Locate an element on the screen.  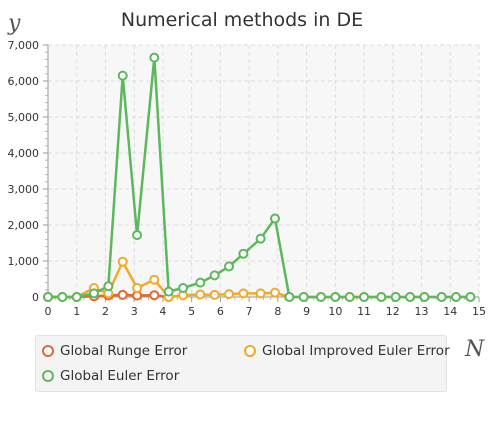
legend-swatch-euler is located at coordinates (48, 376).